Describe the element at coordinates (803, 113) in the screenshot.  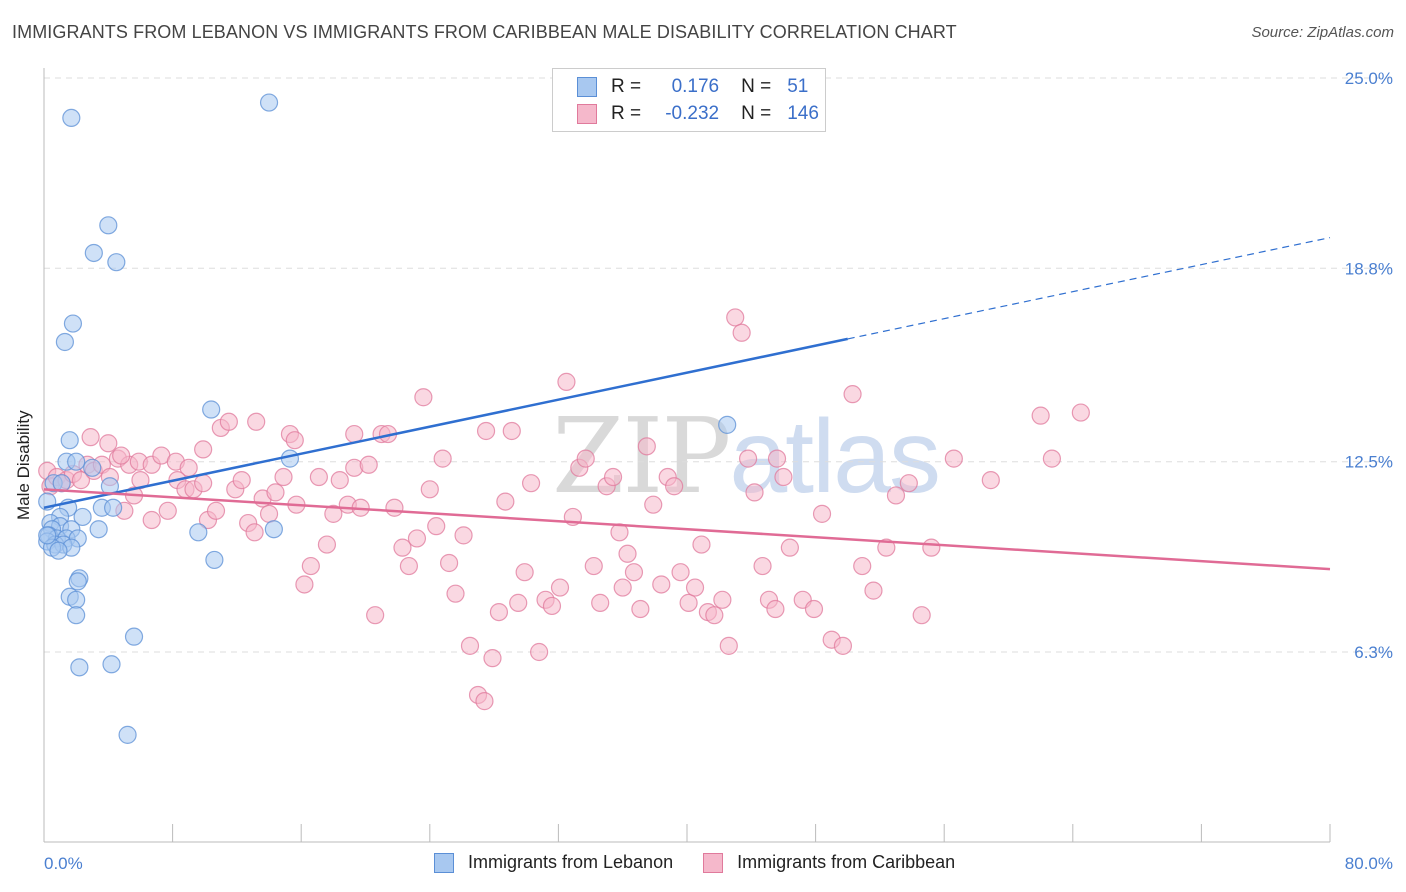
I see `legend-n-value-caribbean: 146` at that location.